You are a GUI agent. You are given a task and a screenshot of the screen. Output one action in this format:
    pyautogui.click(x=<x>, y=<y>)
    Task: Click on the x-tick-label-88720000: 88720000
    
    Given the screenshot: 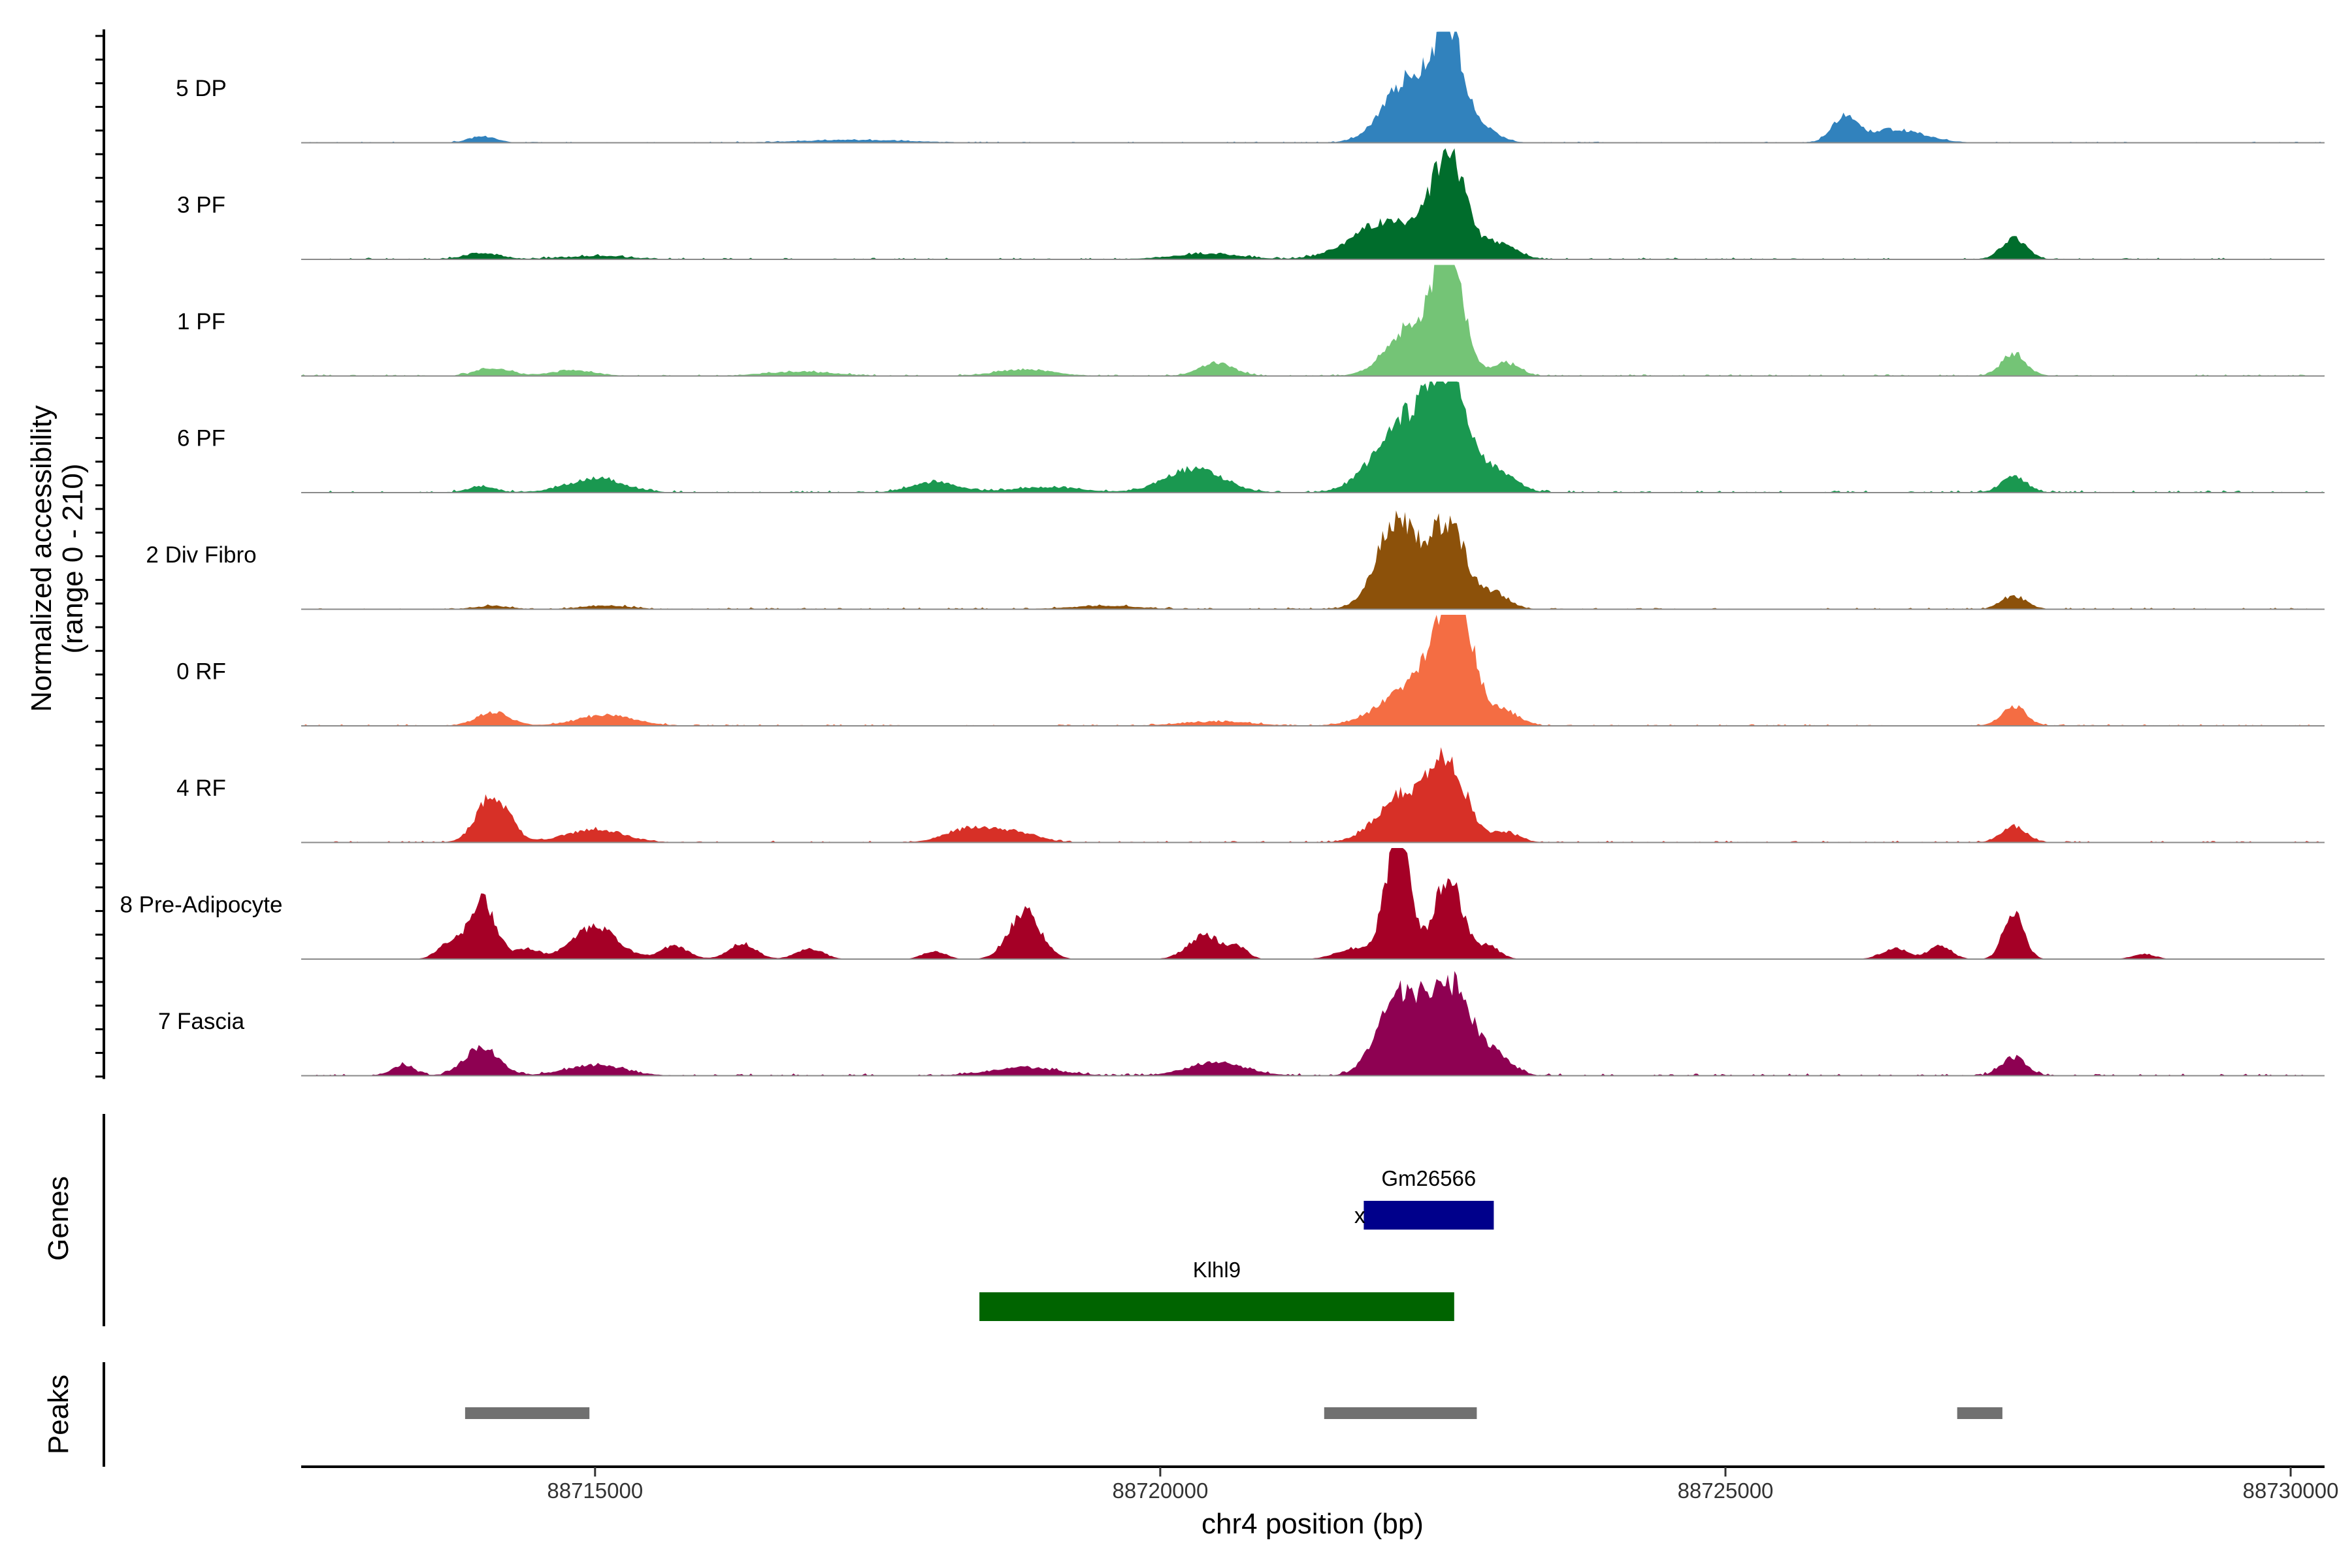 What is the action you would take?
    pyautogui.click(x=1160, y=1490)
    